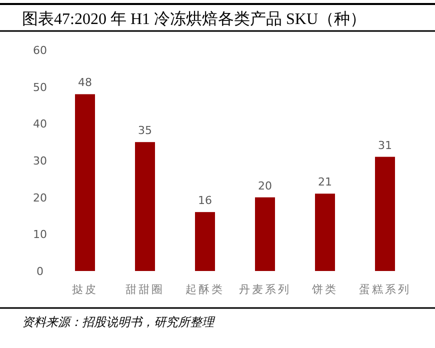  Describe the element at coordinates (145, 289) in the screenshot. I see `x-tick-label: 甜甜圈` at that location.